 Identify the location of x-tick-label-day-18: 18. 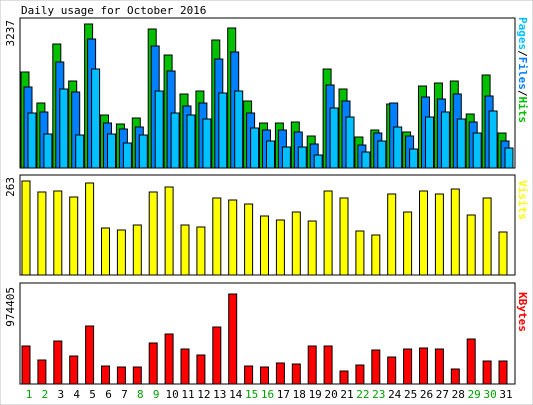
(299, 394).